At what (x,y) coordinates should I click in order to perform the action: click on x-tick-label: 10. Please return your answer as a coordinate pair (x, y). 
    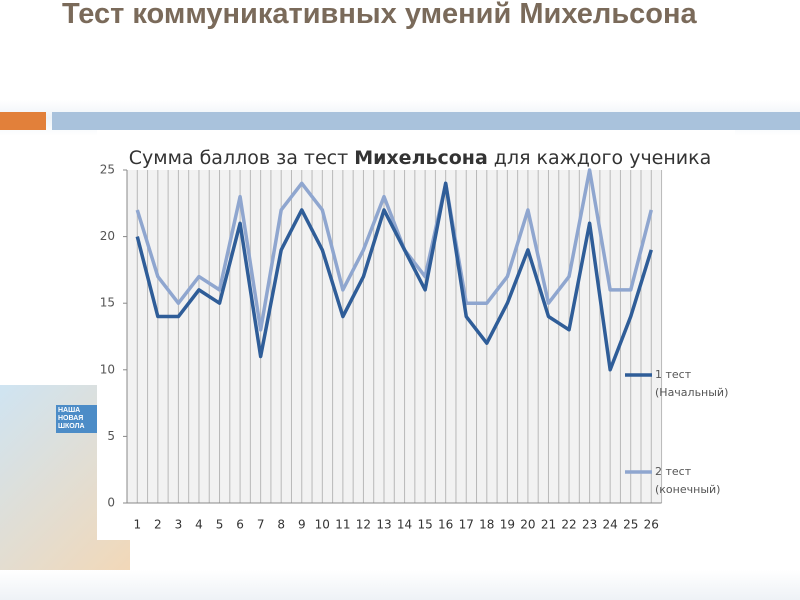
    Looking at the image, I should click on (322, 525).